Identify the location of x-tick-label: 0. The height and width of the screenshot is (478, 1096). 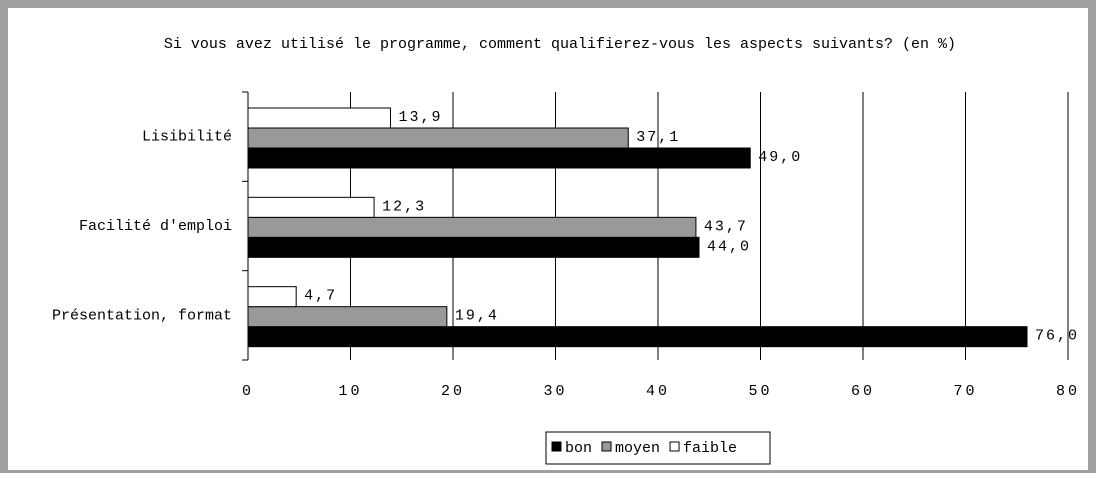
(248, 391).